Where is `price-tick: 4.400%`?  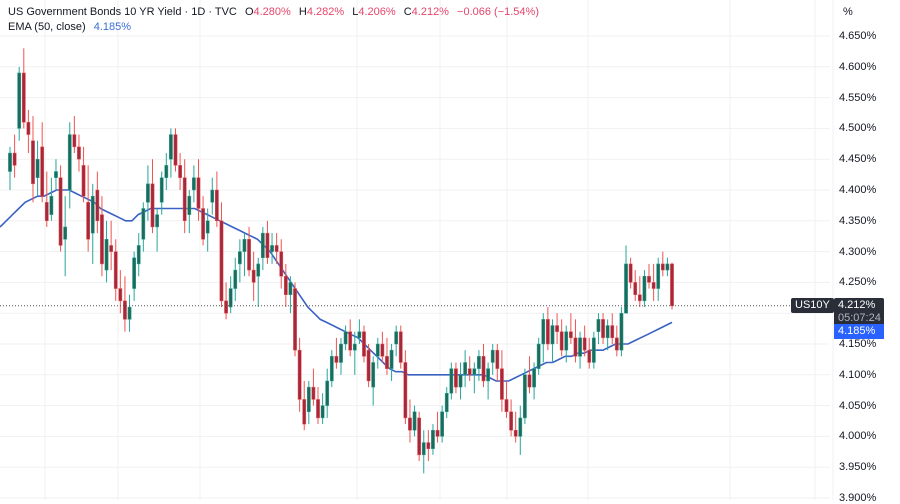
price-tick: 4.400% is located at coordinates (858, 190).